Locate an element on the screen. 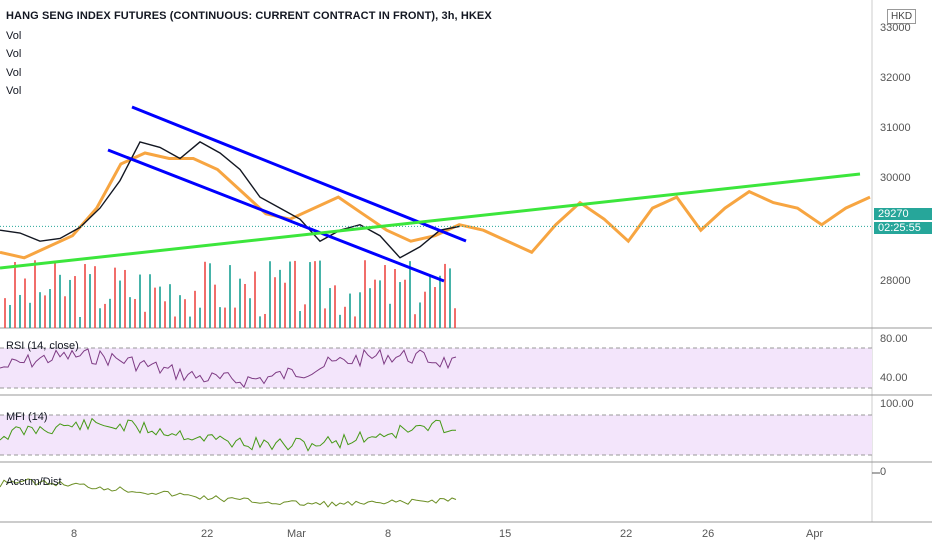  price-line is located at coordinates (230, 200).